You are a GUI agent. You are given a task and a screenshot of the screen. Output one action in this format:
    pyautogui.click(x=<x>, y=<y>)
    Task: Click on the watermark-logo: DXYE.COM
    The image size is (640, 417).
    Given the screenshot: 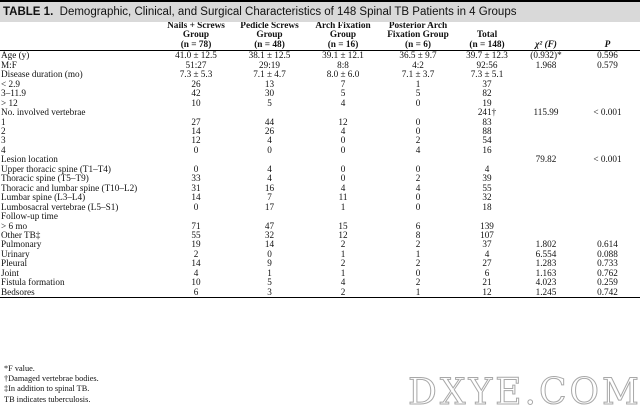 What is the action you would take?
    pyautogui.click(x=524, y=393)
    